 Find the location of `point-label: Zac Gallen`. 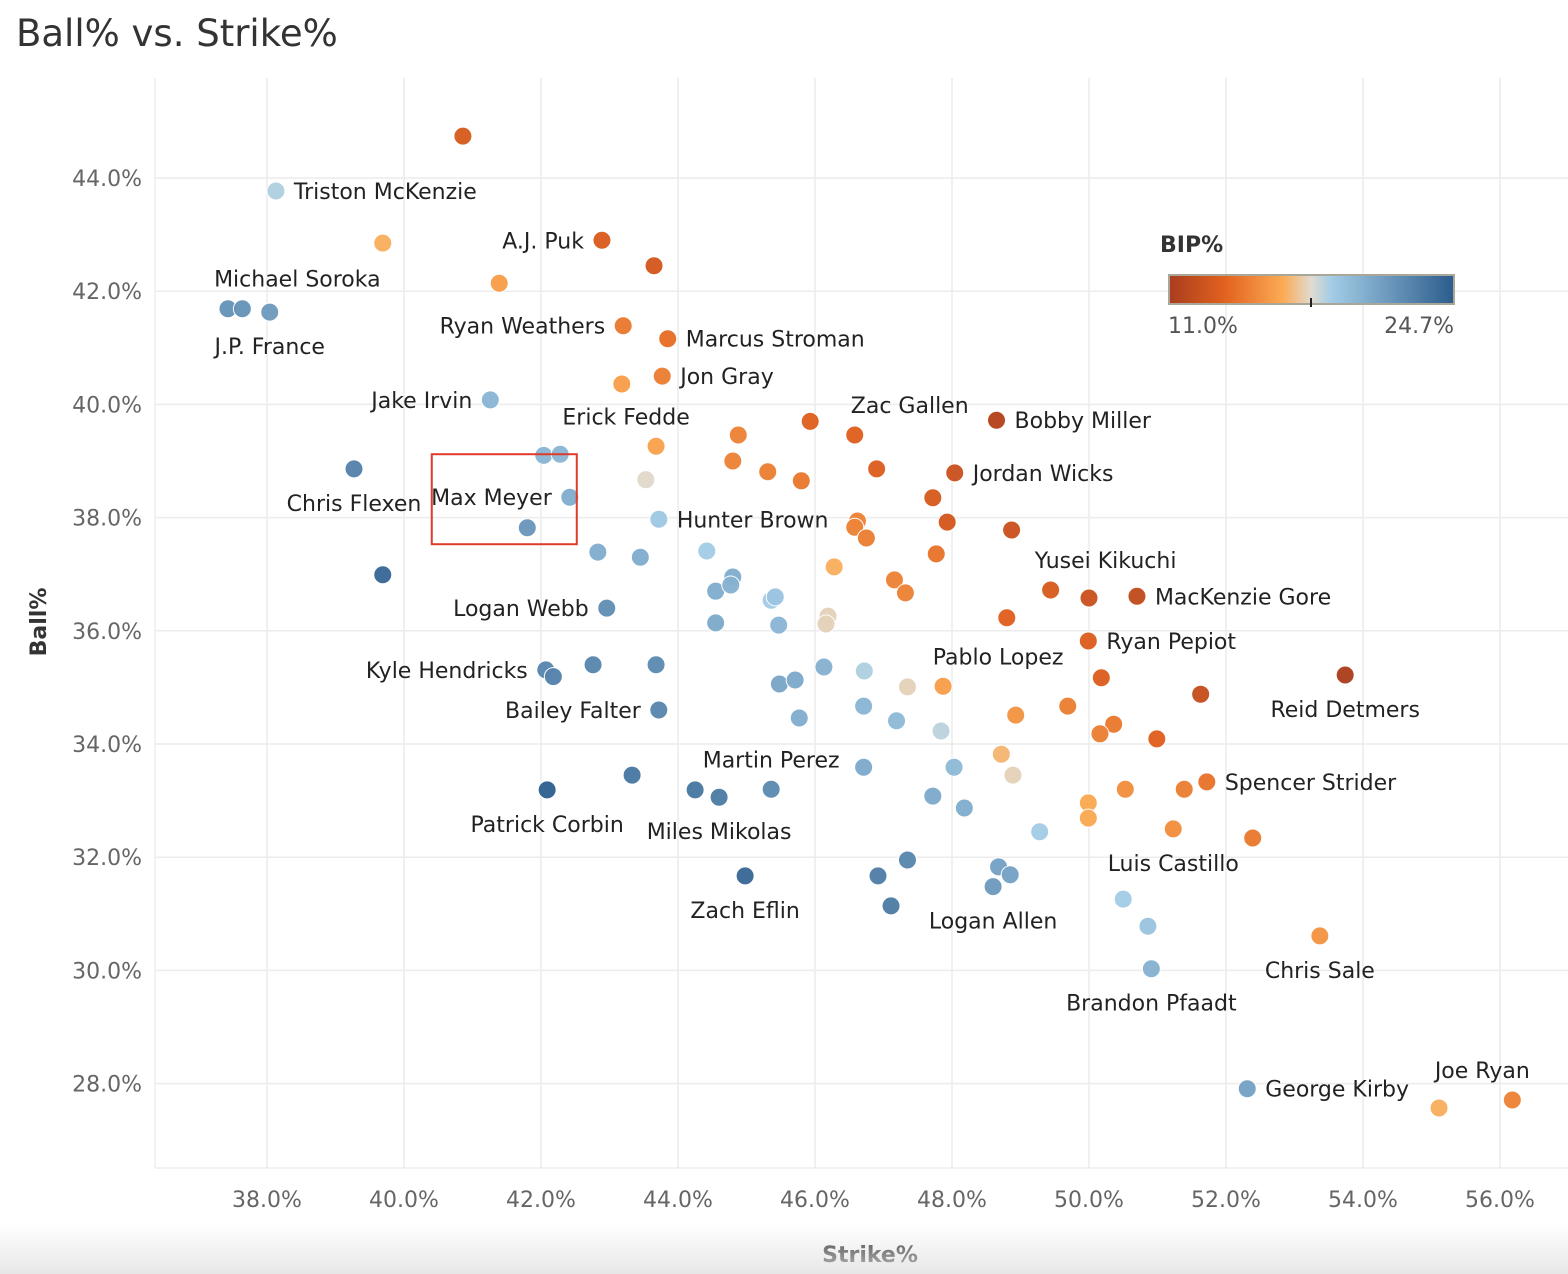

point-label: Zac Gallen is located at coordinates (910, 406).